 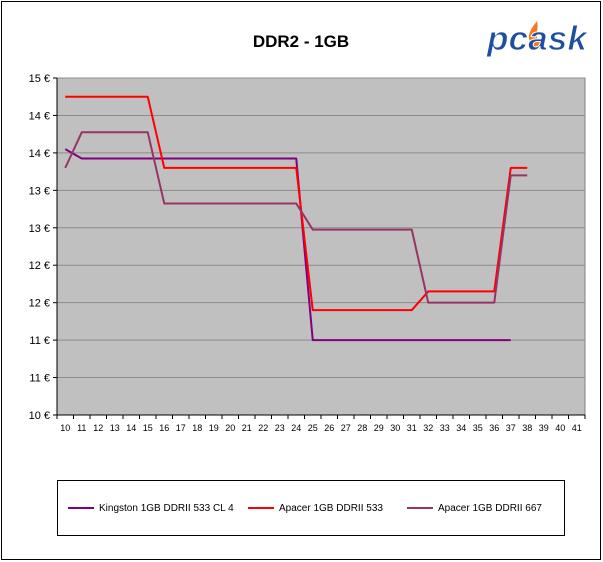 What do you see at coordinates (313, 428) in the screenshot?
I see `x-tick-label: 25` at bounding box center [313, 428].